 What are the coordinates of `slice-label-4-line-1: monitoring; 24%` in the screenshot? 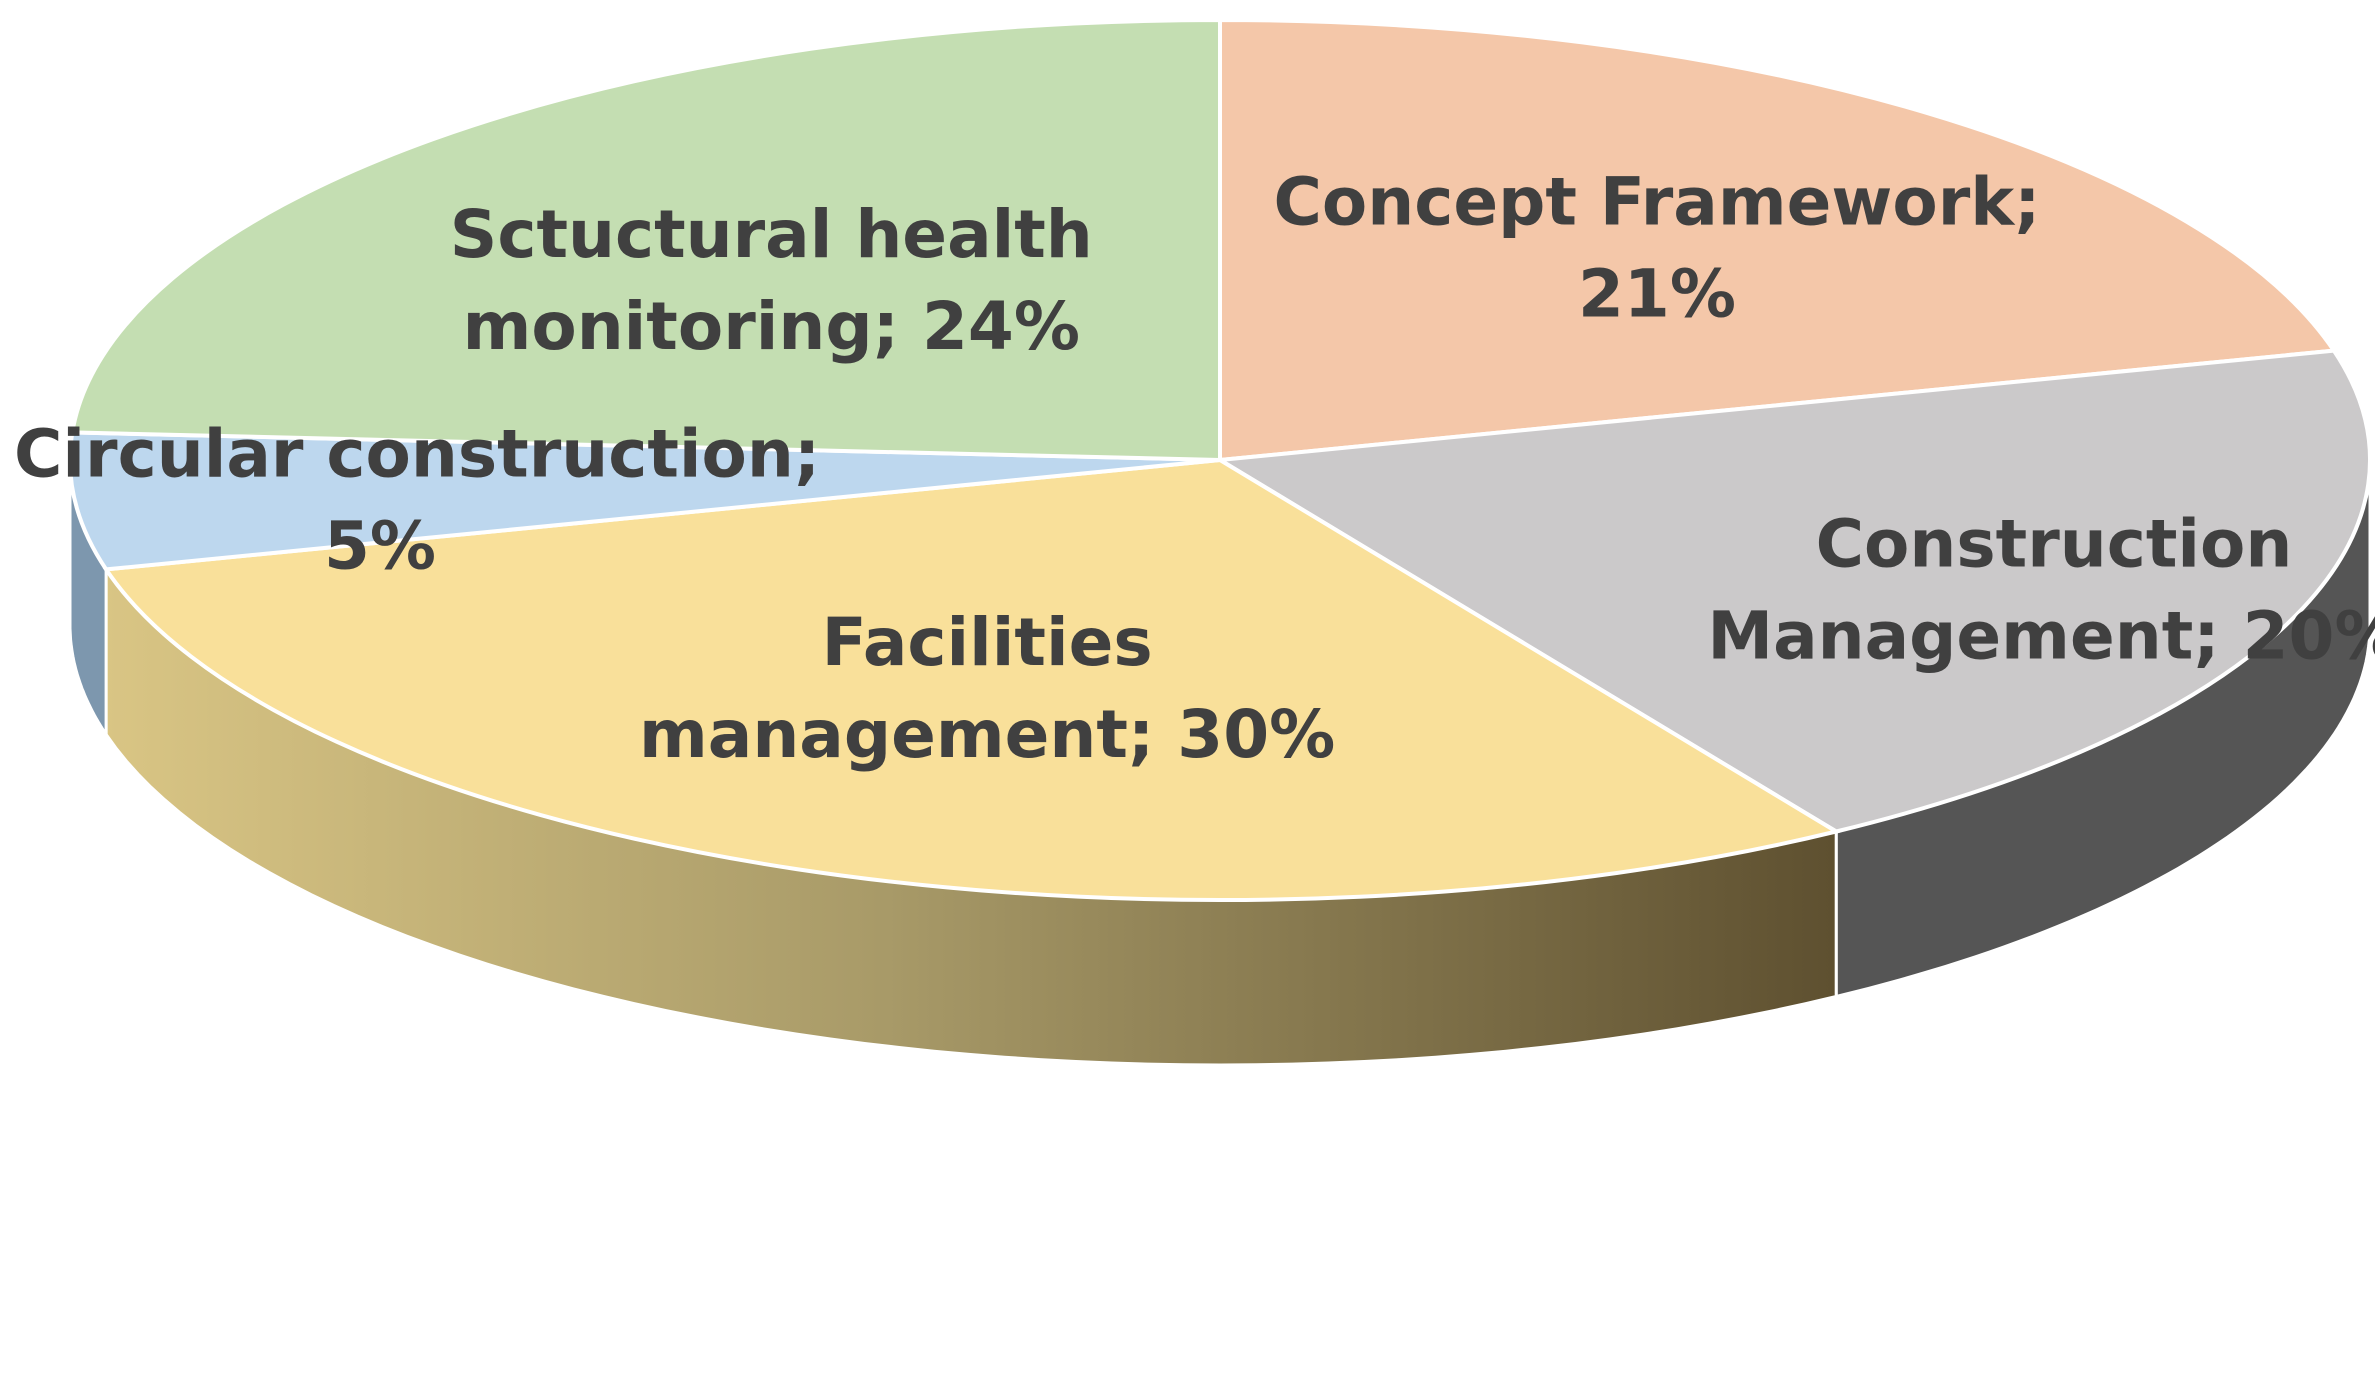 It's located at (771, 326).